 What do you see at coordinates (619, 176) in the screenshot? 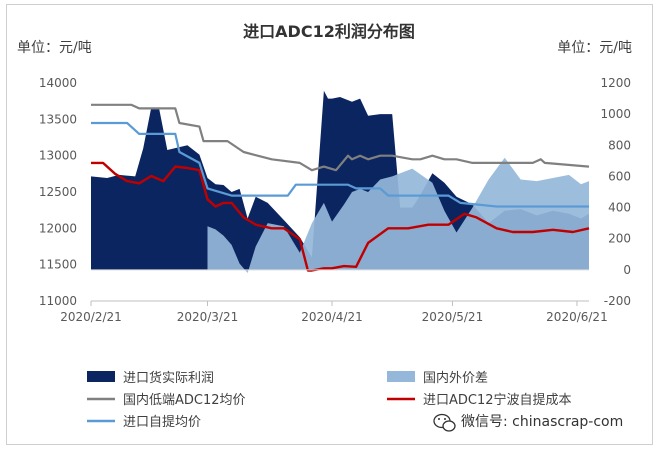
I see `right-tick-label: 600` at bounding box center [619, 176].